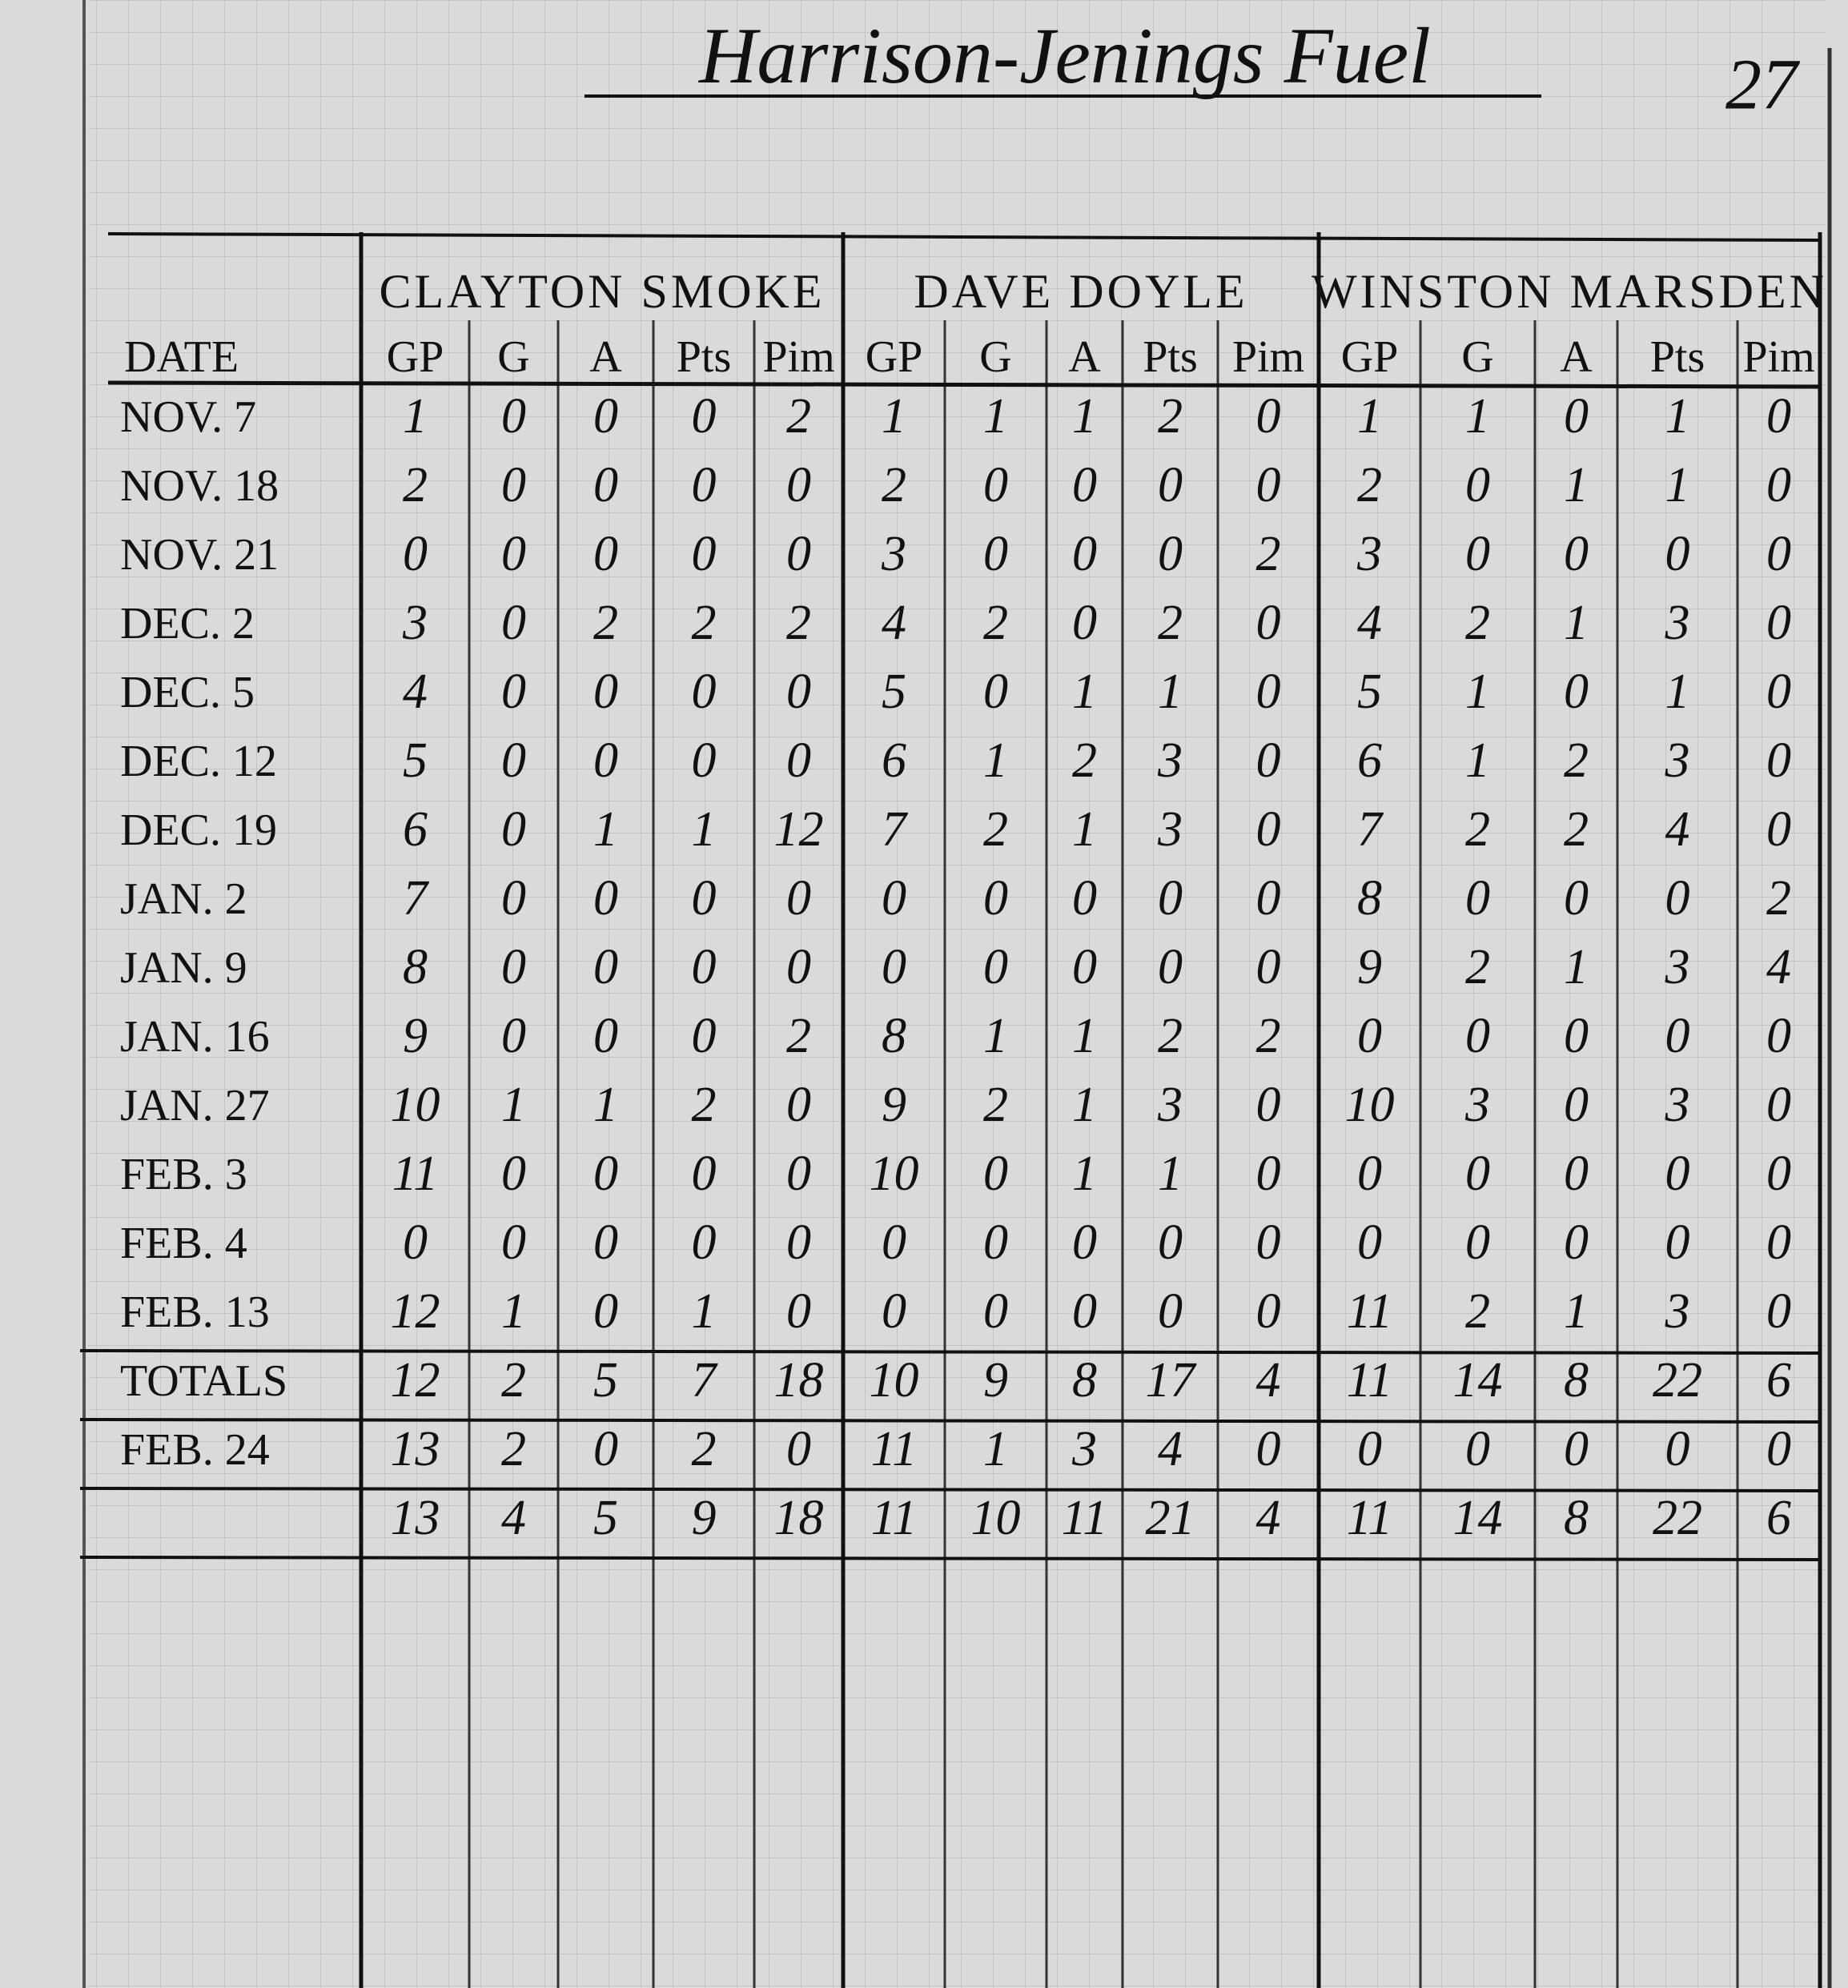 This screenshot has width=1848, height=1988. Describe the element at coordinates (188, 417) in the screenshot. I see `row-date: NOV. 7` at that location.